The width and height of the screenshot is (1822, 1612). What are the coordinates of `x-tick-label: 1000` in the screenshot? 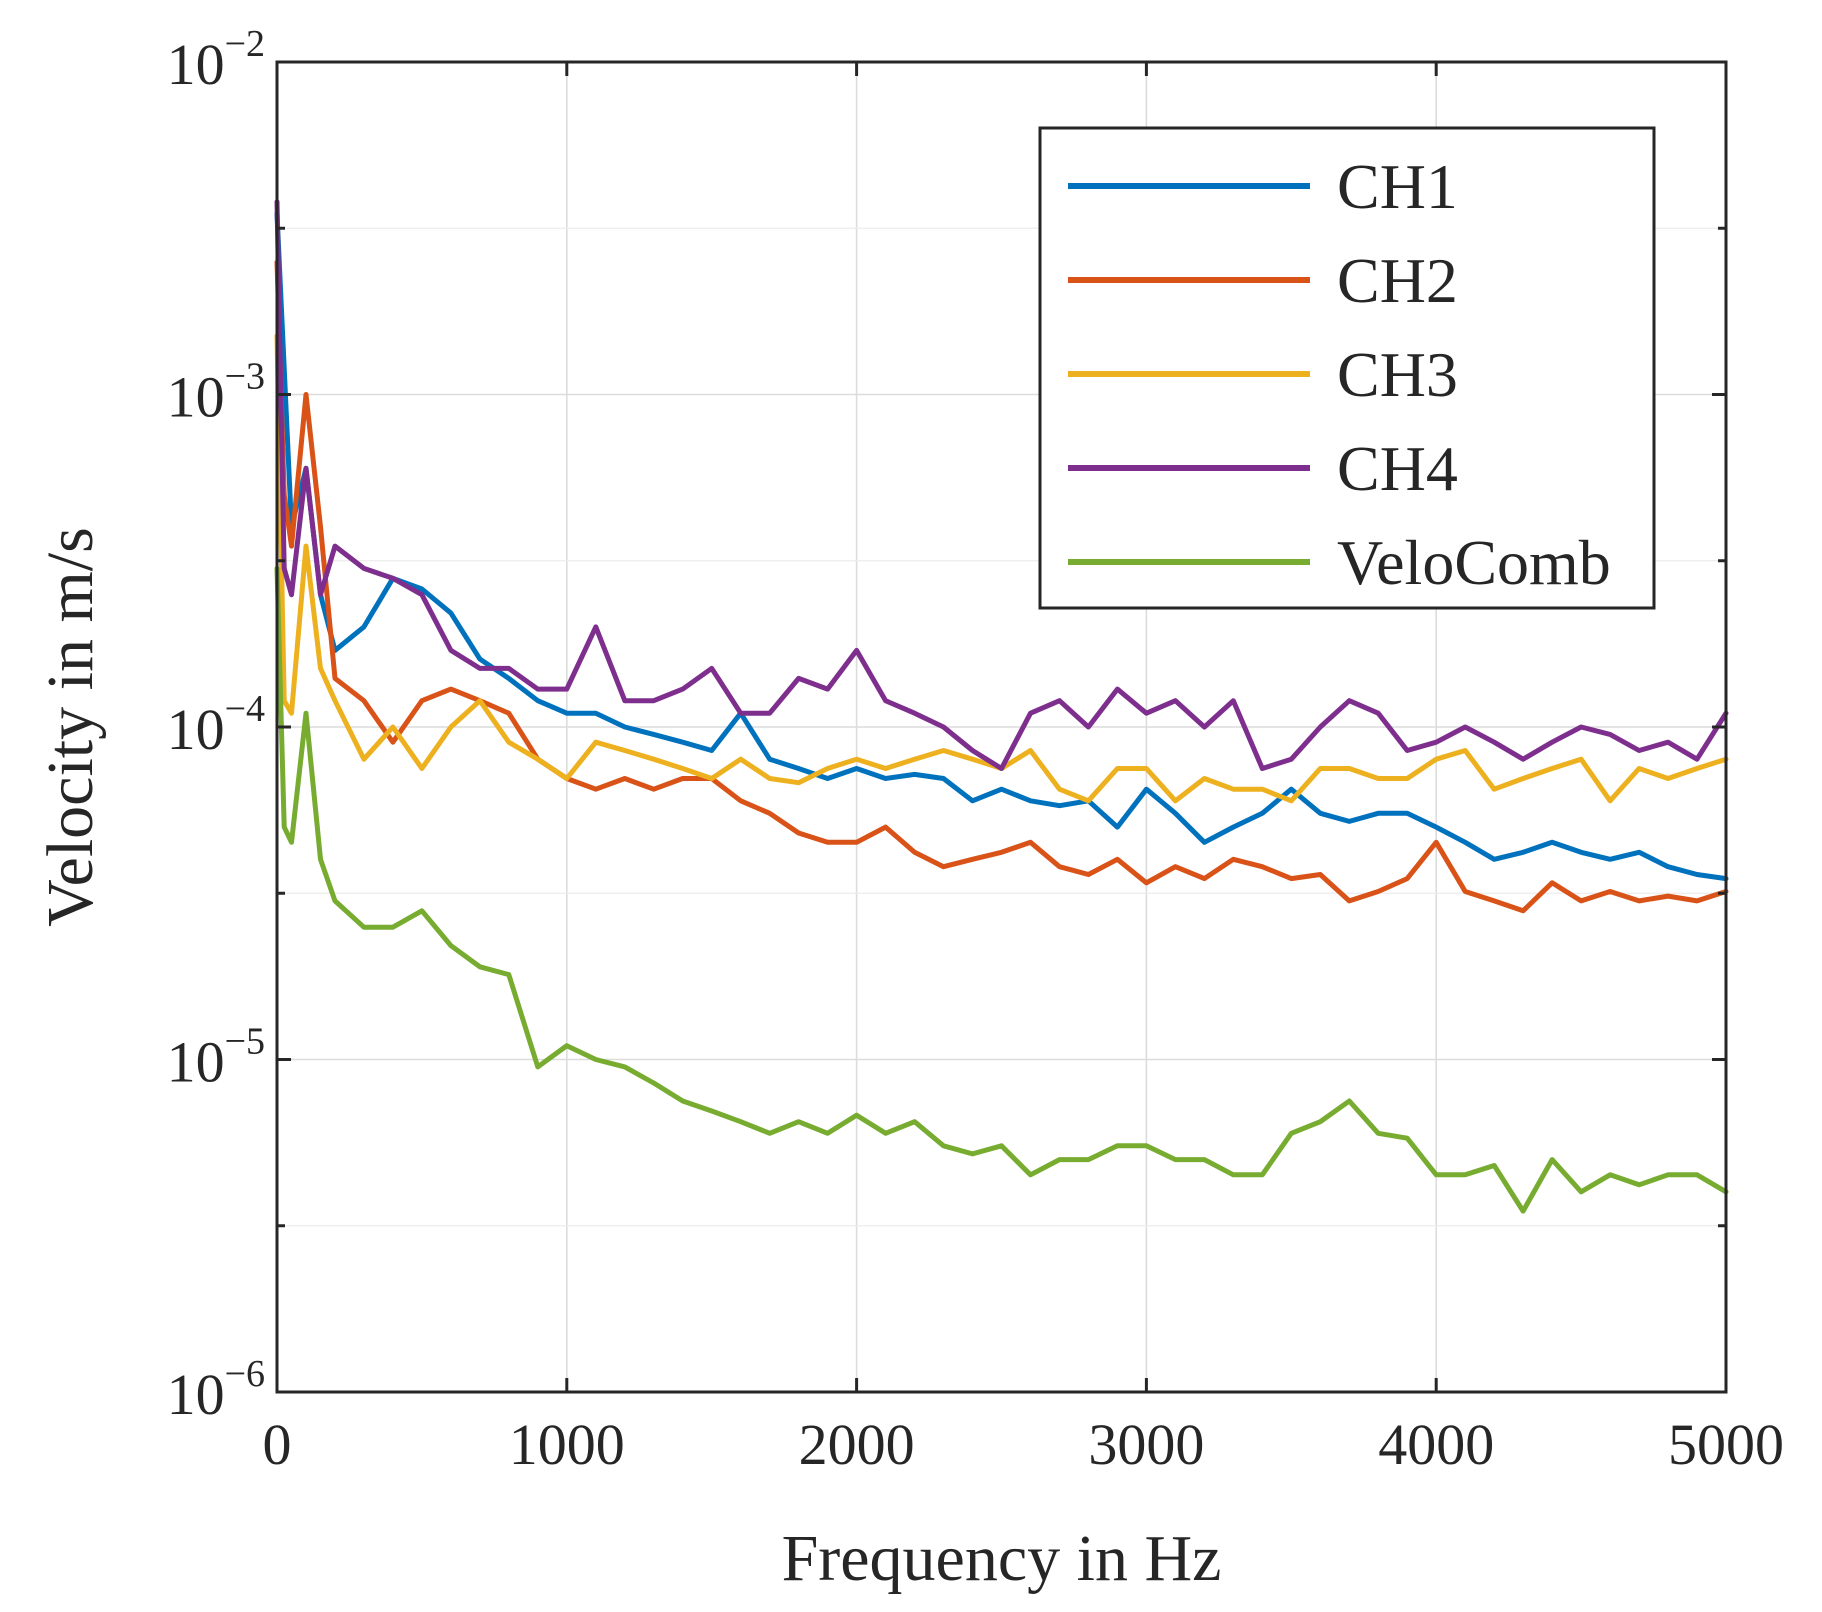 It's located at (567, 1444).